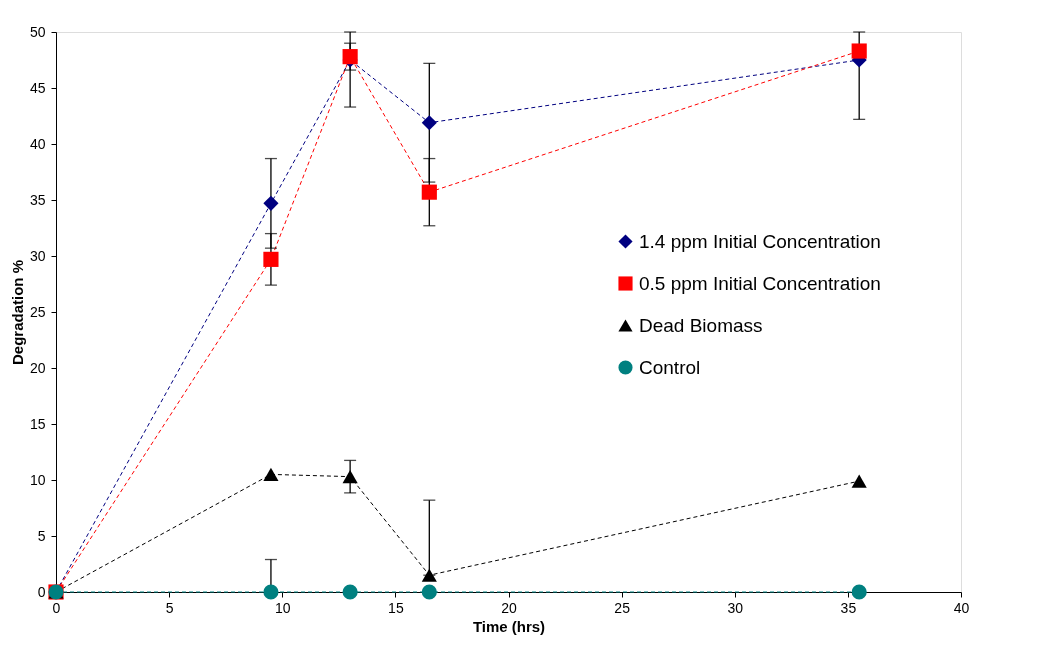 Image resolution: width=1037 pixels, height=667 pixels. What do you see at coordinates (37, 311) in the screenshot?
I see `y-tick-label: 25` at bounding box center [37, 311].